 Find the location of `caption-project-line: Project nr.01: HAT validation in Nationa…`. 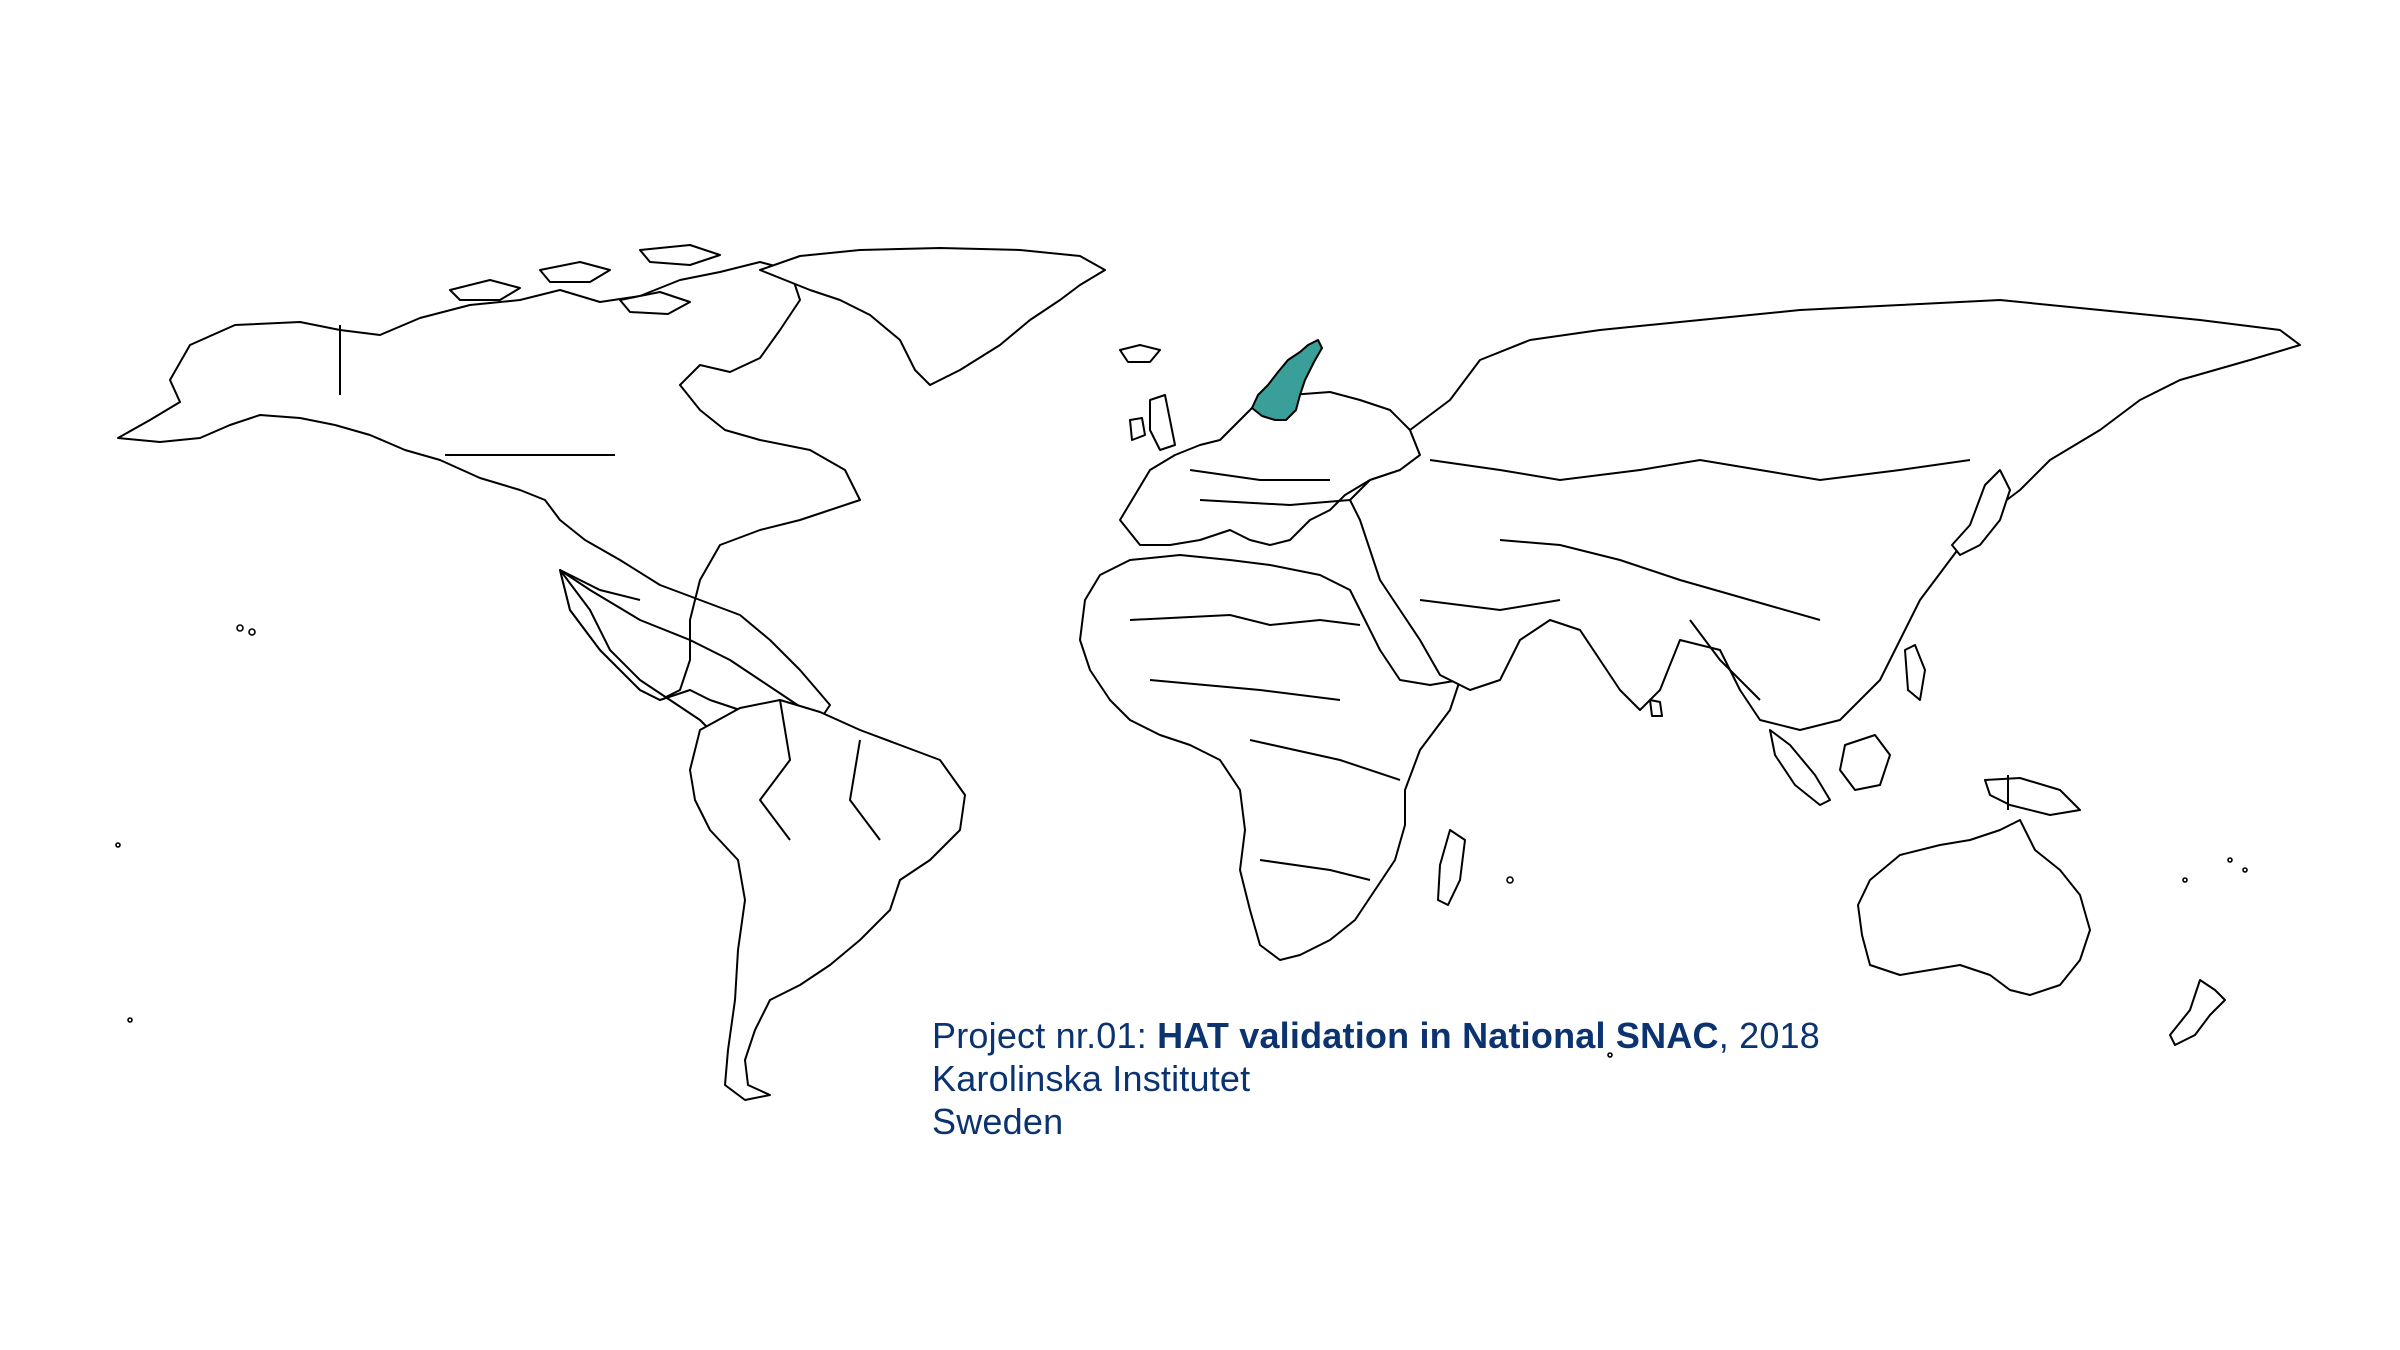

caption-project-line: Project nr.01: HAT validation in Nationa… is located at coordinates (1376, 1035).